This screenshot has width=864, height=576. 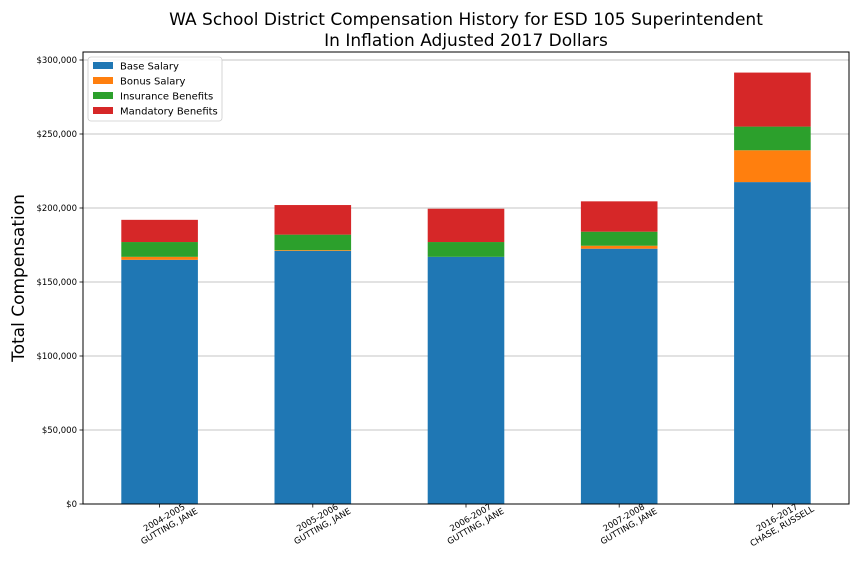 I want to click on legend-label: Bonus Salary, so click(x=153, y=82).